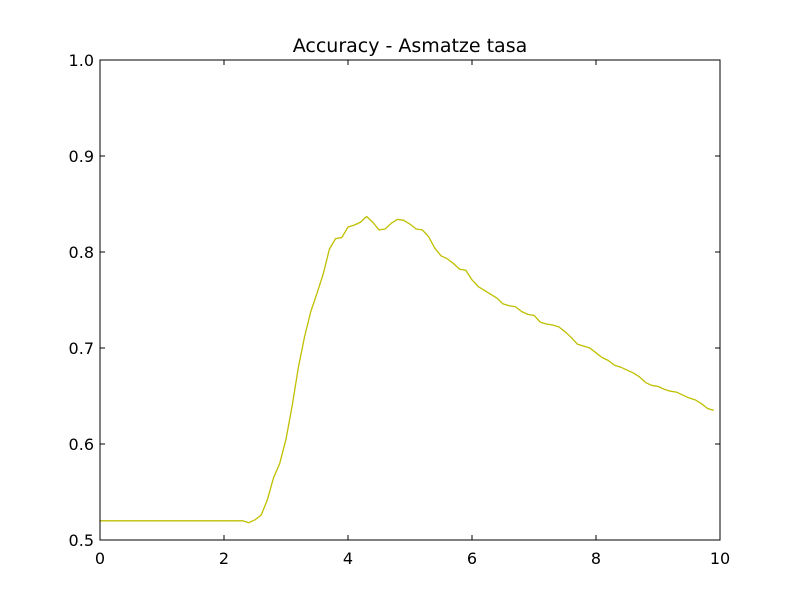  Describe the element at coordinates (81, 60) in the screenshot. I see `y-tick-label: 1.0` at that location.